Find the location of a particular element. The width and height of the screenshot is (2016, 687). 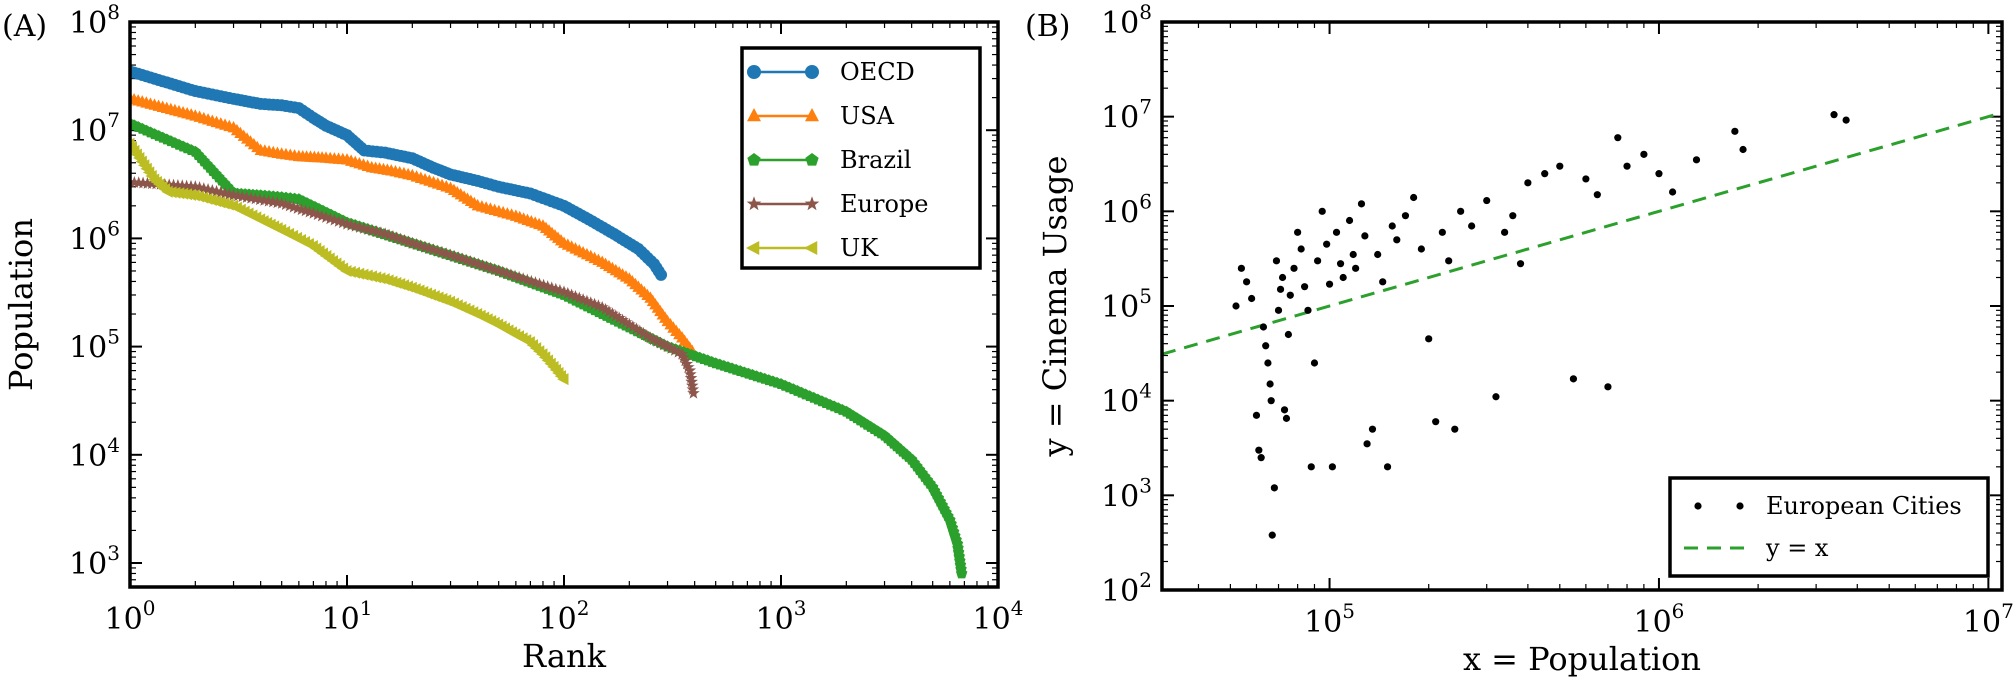

series-usa is located at coordinates (414, 224).